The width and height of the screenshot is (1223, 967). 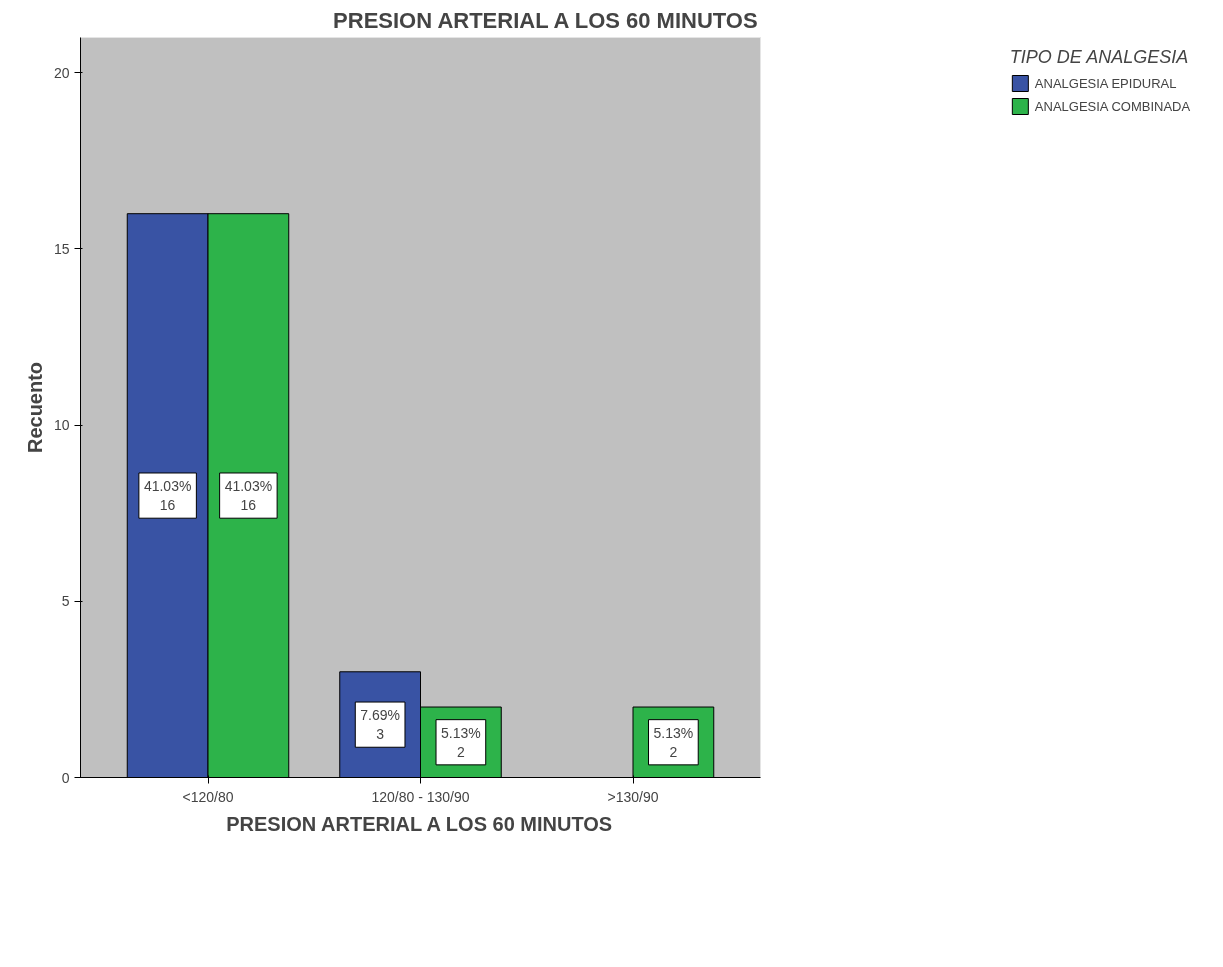 I want to click on legend-title: TIPO DE ANALGESIA, so click(x=1099, y=57).